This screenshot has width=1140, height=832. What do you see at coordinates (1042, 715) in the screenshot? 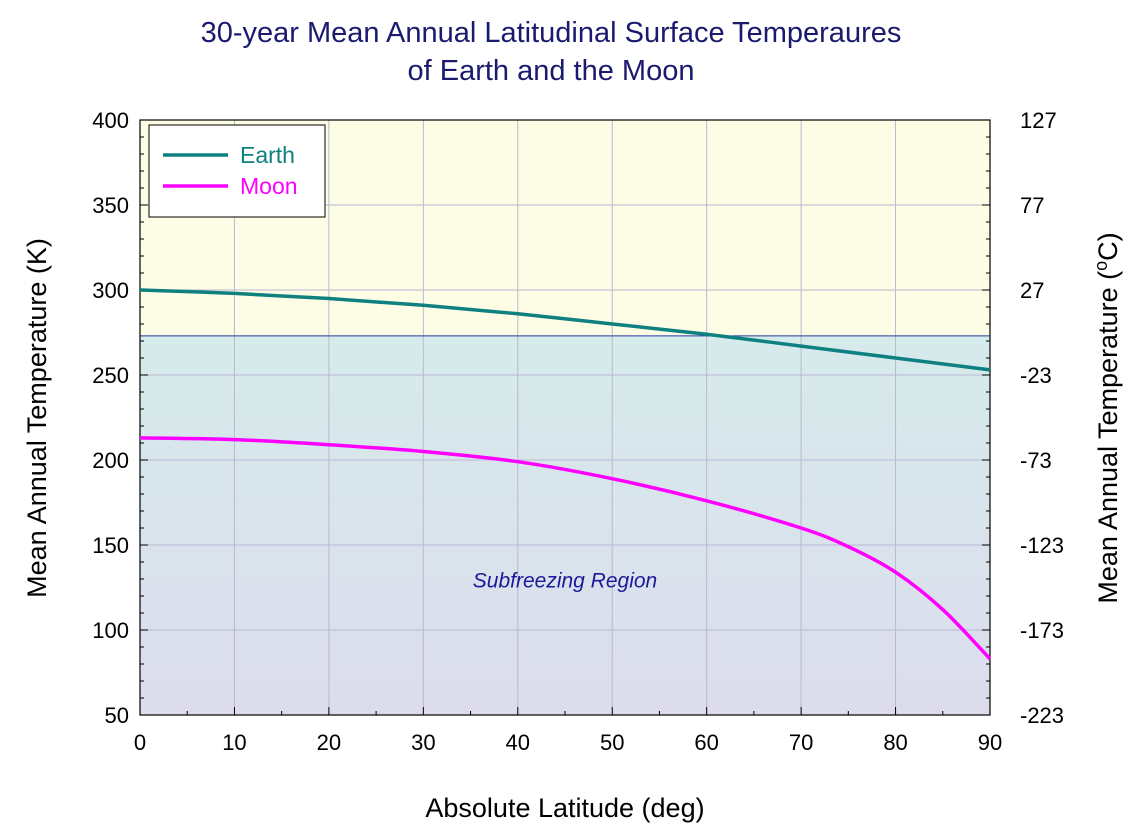
I see `y2-tick-label: -223` at bounding box center [1042, 715].